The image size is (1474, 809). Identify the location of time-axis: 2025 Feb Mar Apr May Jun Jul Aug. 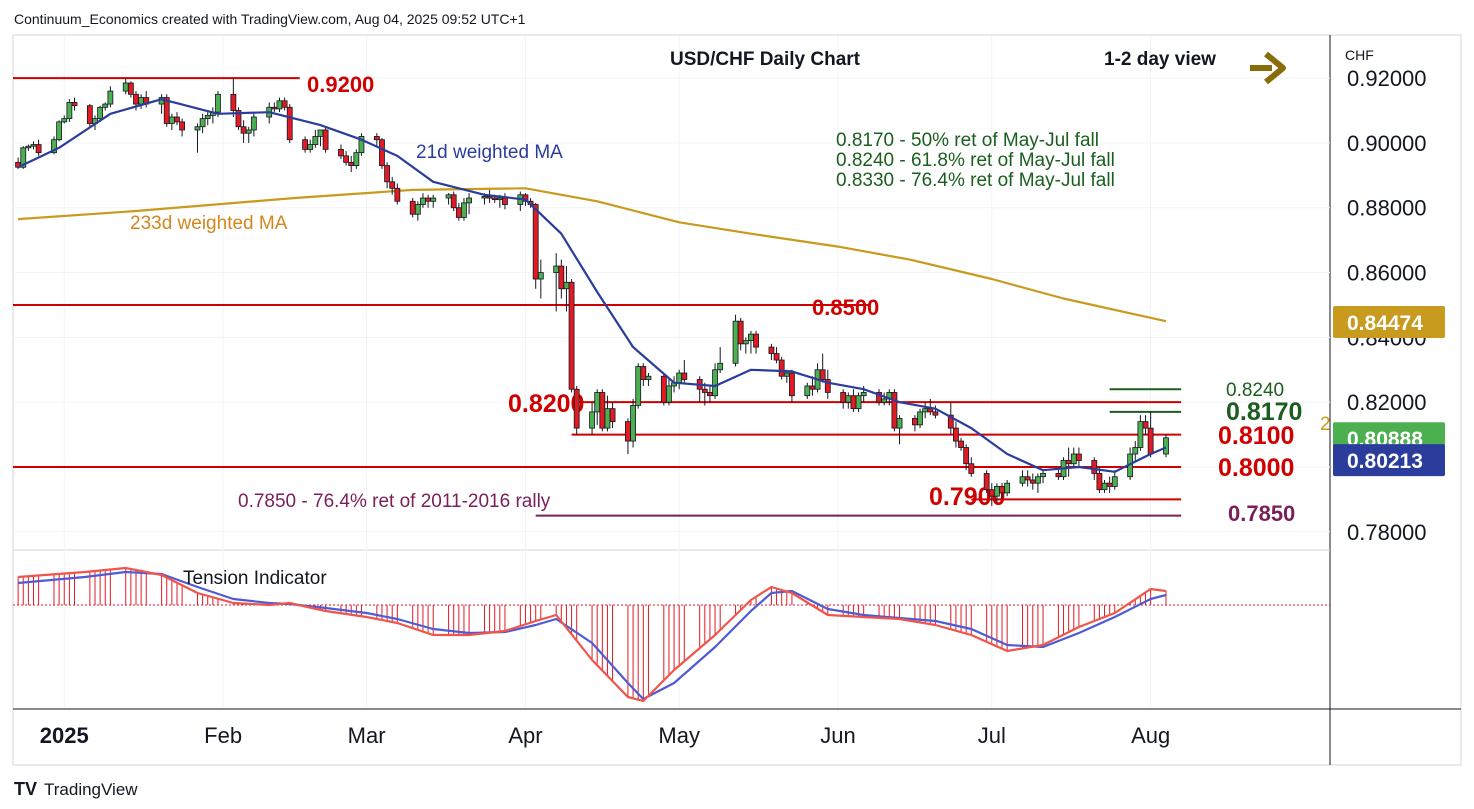
(605, 735).